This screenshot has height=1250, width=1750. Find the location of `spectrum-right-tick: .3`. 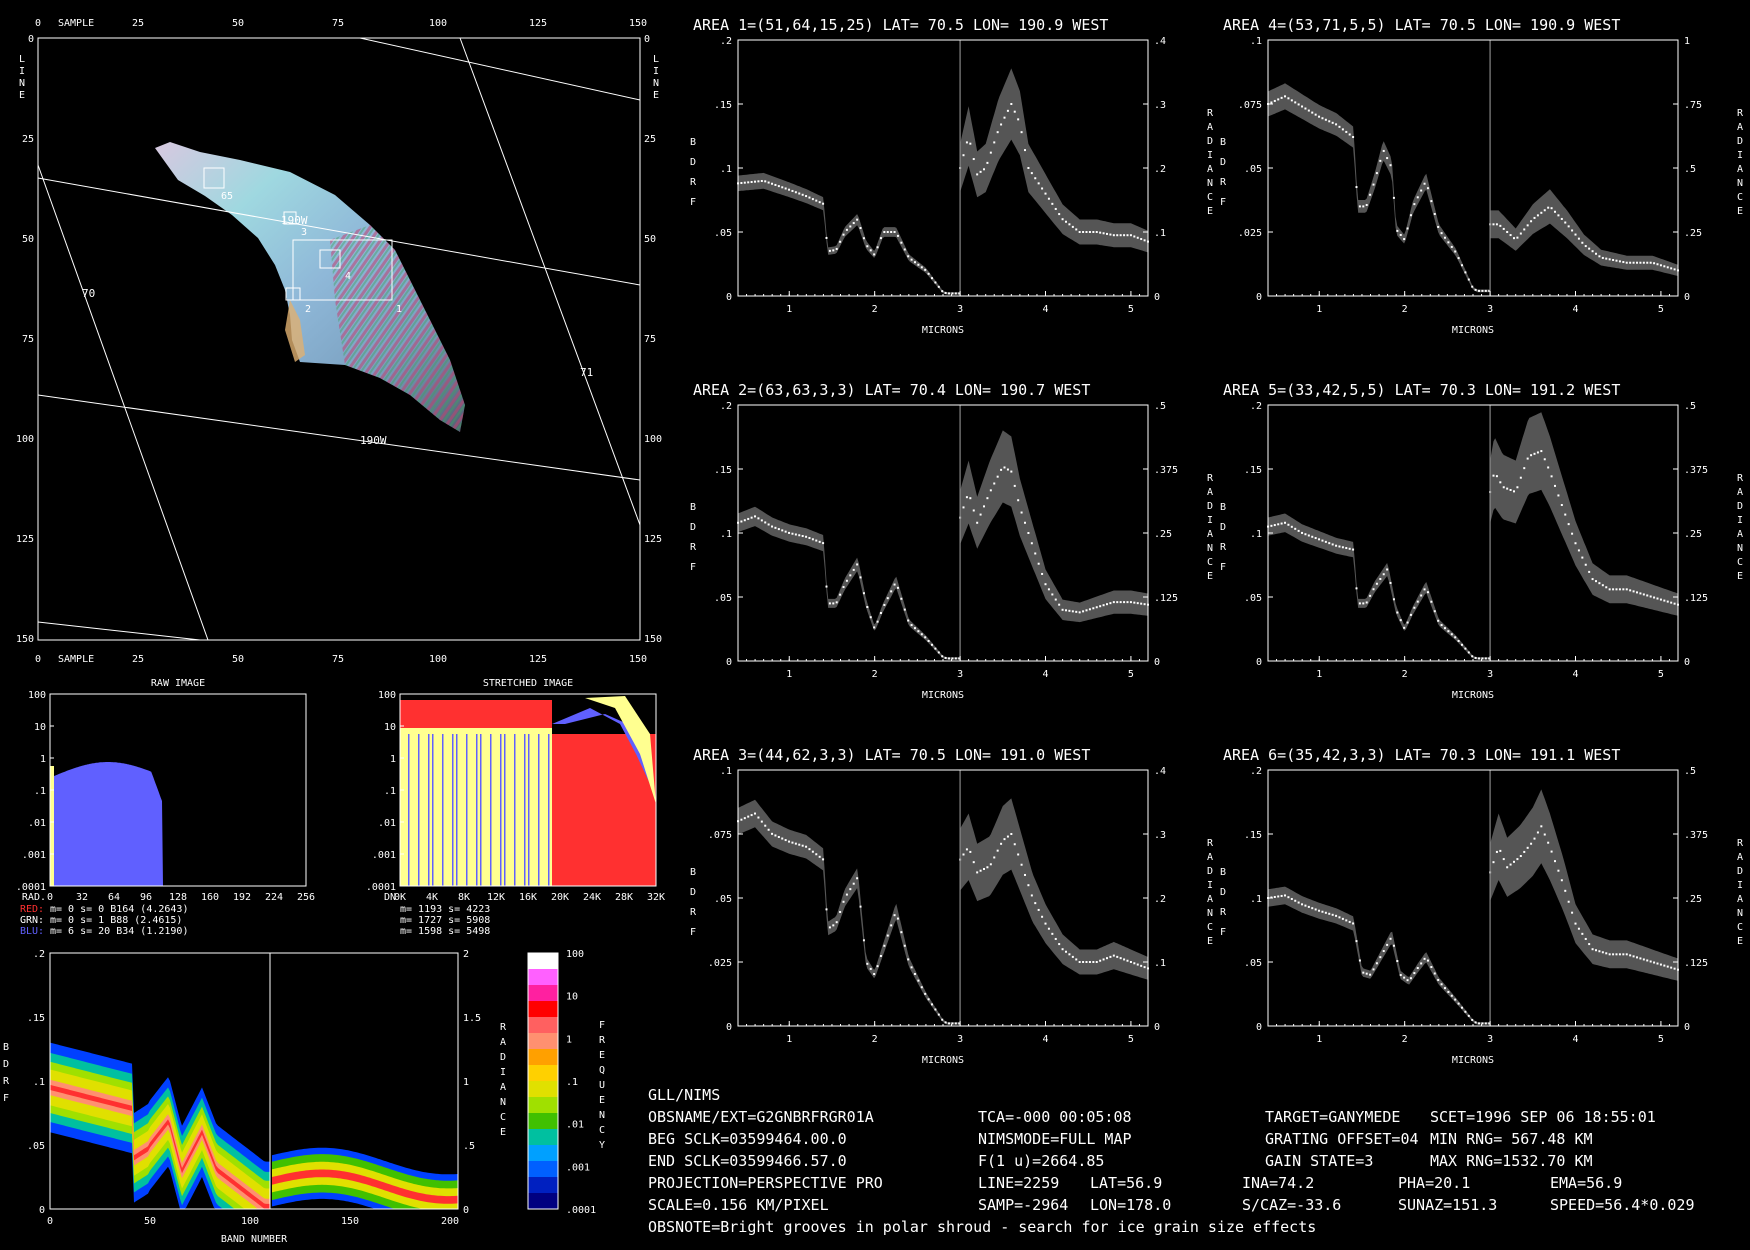

spectrum-right-tick: .3 is located at coordinates (1160, 835).